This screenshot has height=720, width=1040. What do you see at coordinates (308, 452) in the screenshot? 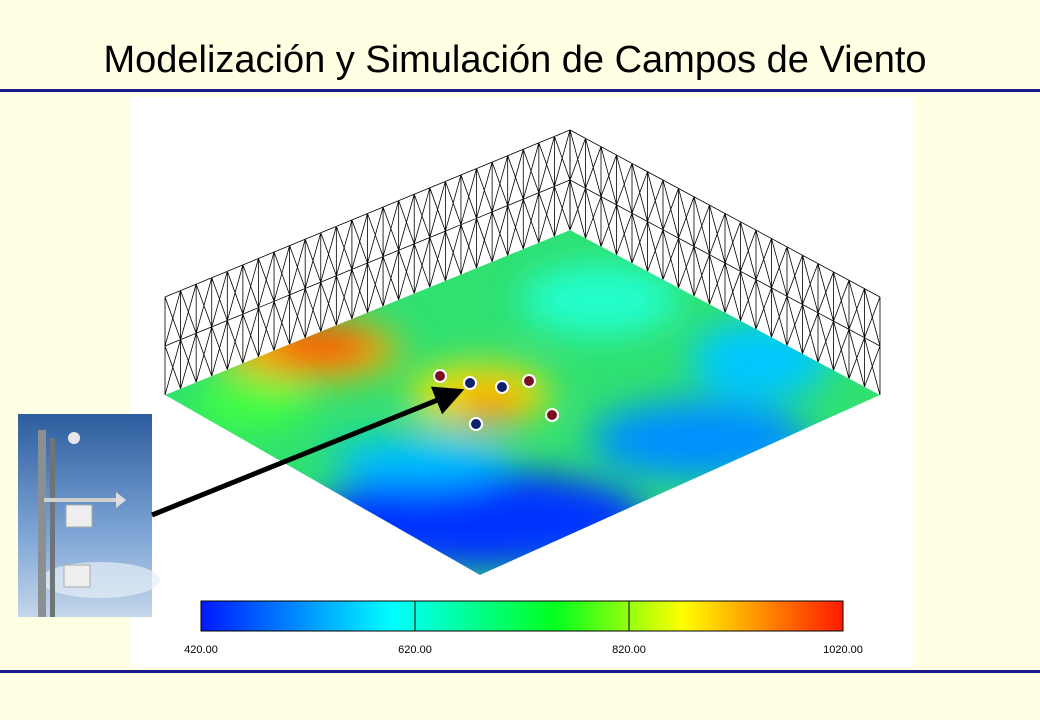
I see `arrow` at bounding box center [308, 452].